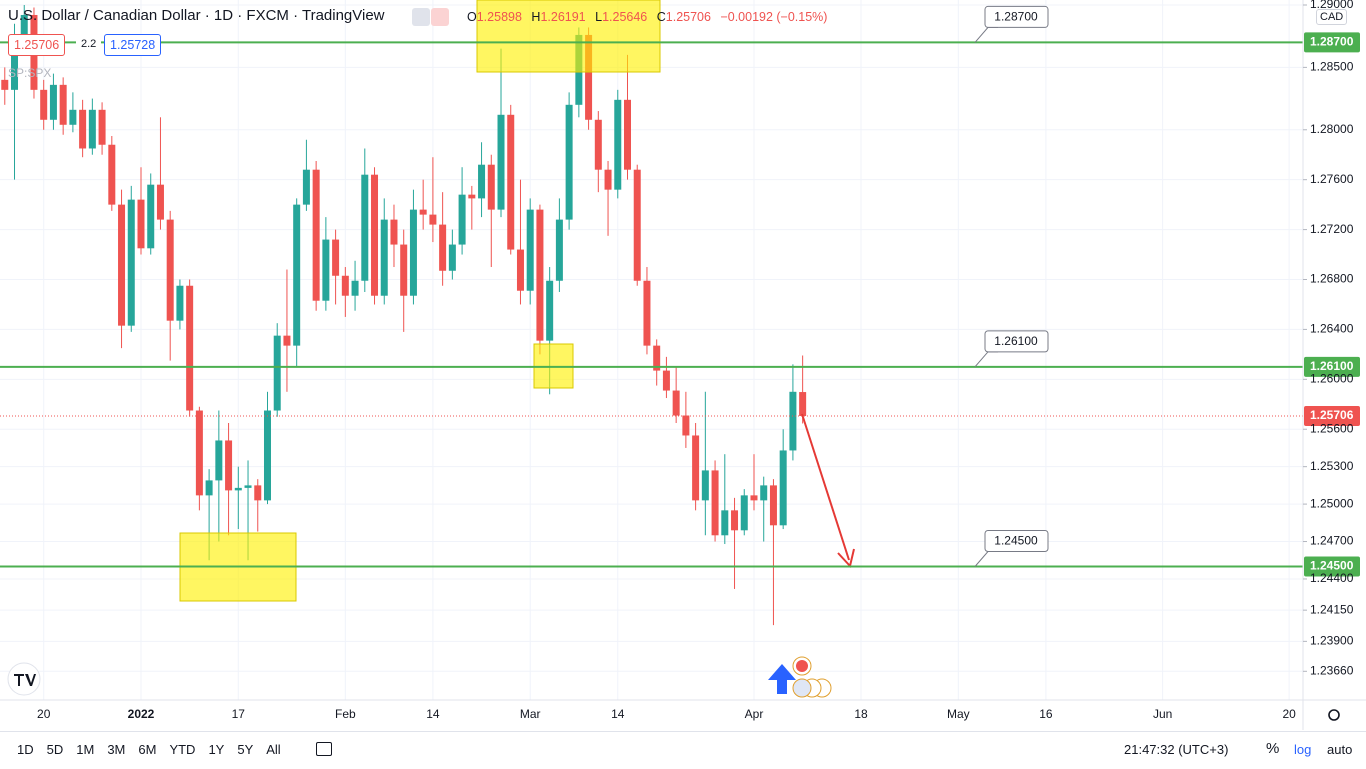 Image resolution: width=1366 pixels, height=769 pixels. What do you see at coordinates (89, 44) in the screenshot?
I see `spread: 2.2` at bounding box center [89, 44].